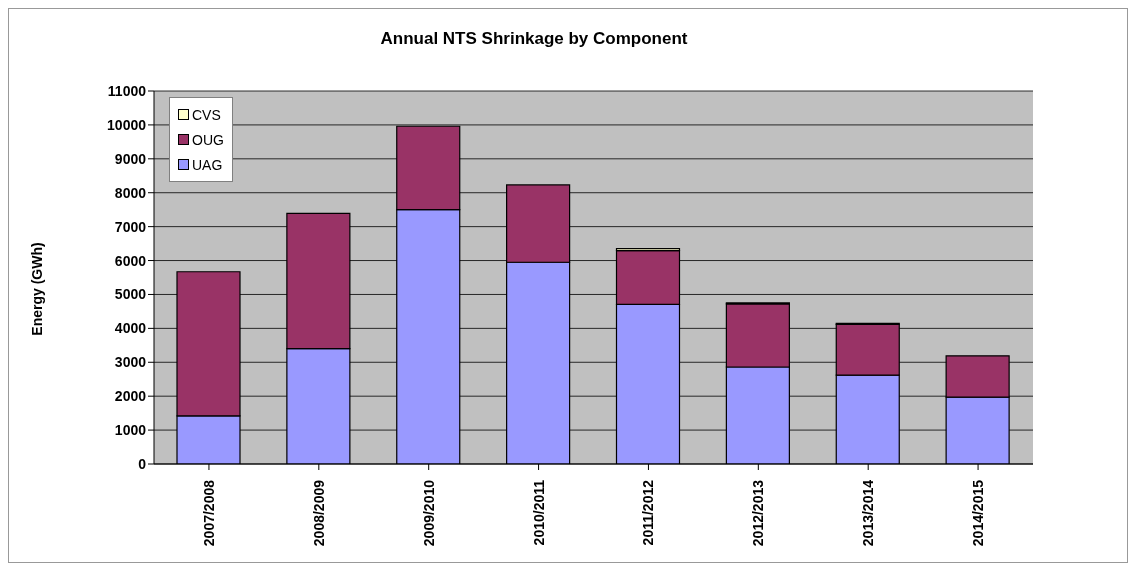 The width and height of the screenshot is (1134, 569). What do you see at coordinates (130, 260) in the screenshot?
I see `y-tick-label: 6000` at bounding box center [130, 260].